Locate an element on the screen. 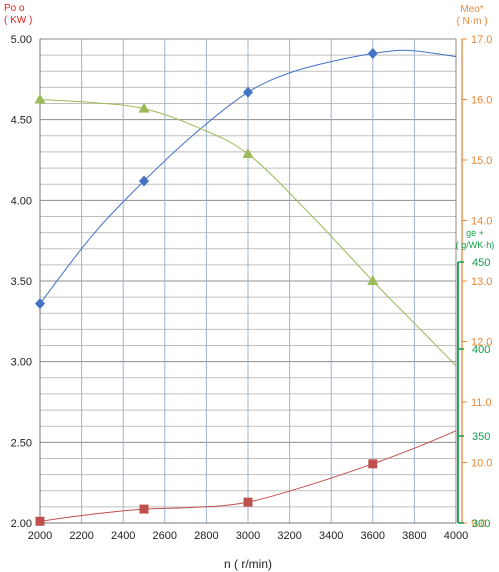 The image size is (499, 572). x-tick-label: 2200 is located at coordinates (81, 536).